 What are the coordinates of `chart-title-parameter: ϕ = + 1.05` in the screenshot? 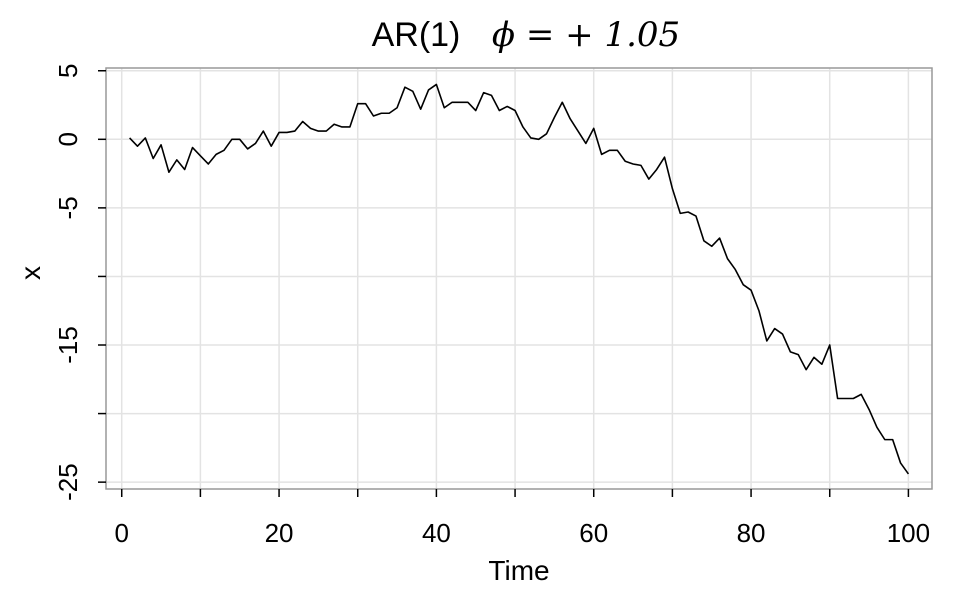 It's located at (586, 35).